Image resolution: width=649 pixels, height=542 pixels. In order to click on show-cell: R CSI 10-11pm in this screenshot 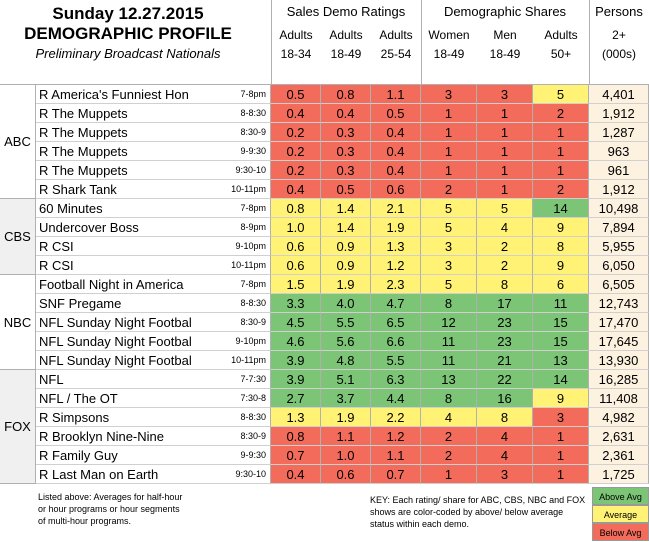, I will do `click(153, 265)`.